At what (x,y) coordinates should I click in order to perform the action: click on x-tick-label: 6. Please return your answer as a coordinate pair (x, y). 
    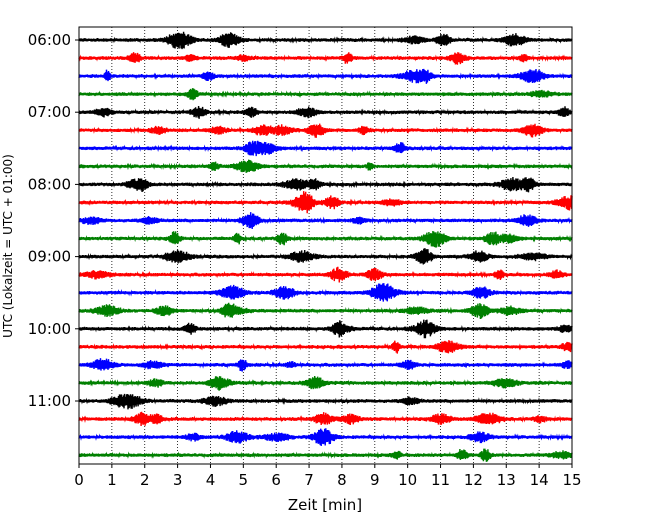
    Looking at the image, I should click on (276, 480).